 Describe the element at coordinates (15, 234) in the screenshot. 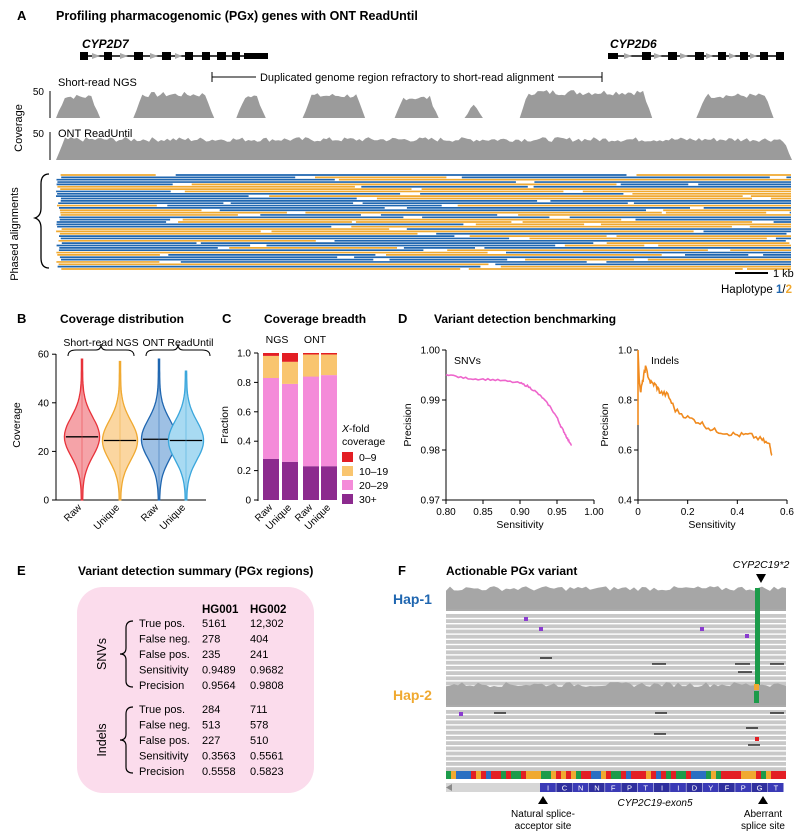

I see `phased-label-text: Phased alignments` at that location.